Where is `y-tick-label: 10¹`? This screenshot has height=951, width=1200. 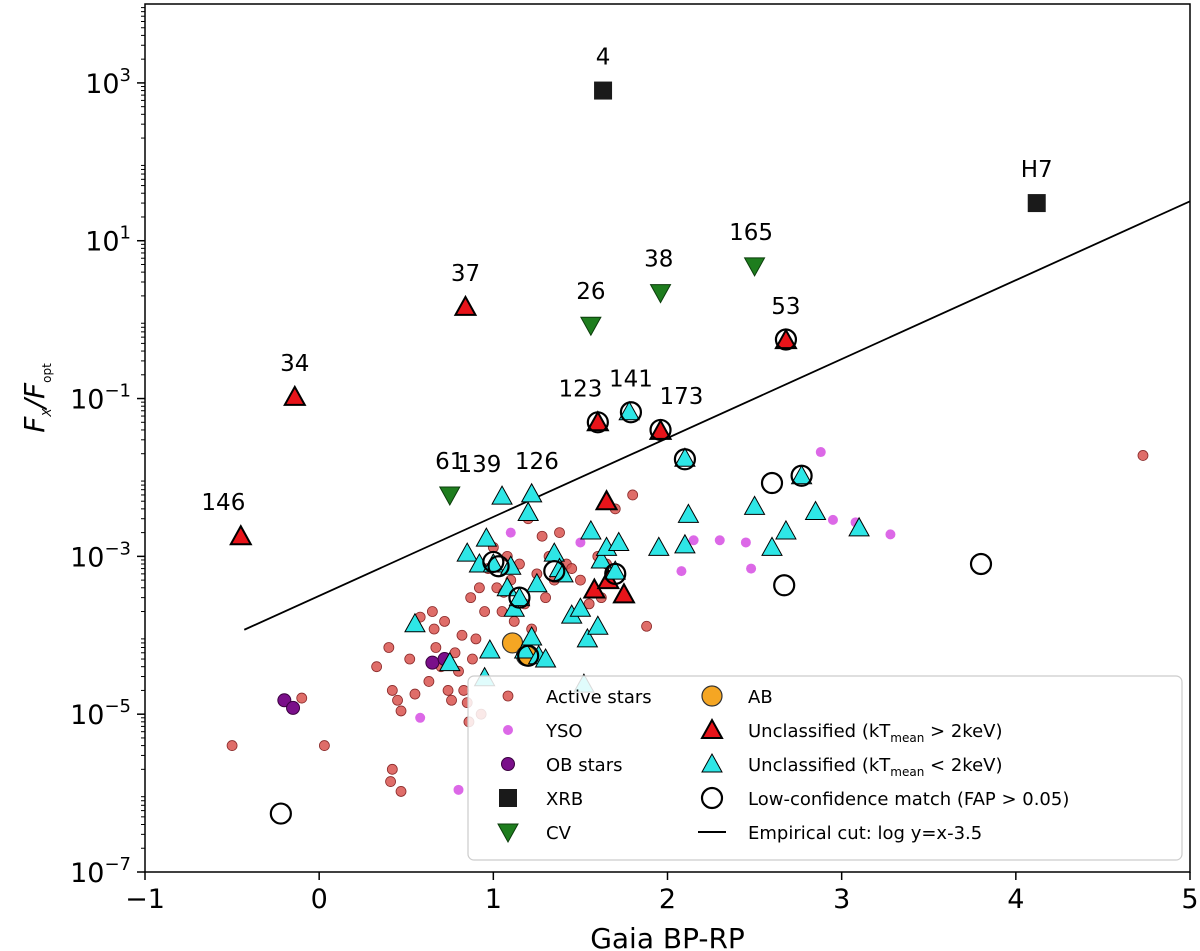
y-tick-label: 10¹ is located at coordinates (108, 240).